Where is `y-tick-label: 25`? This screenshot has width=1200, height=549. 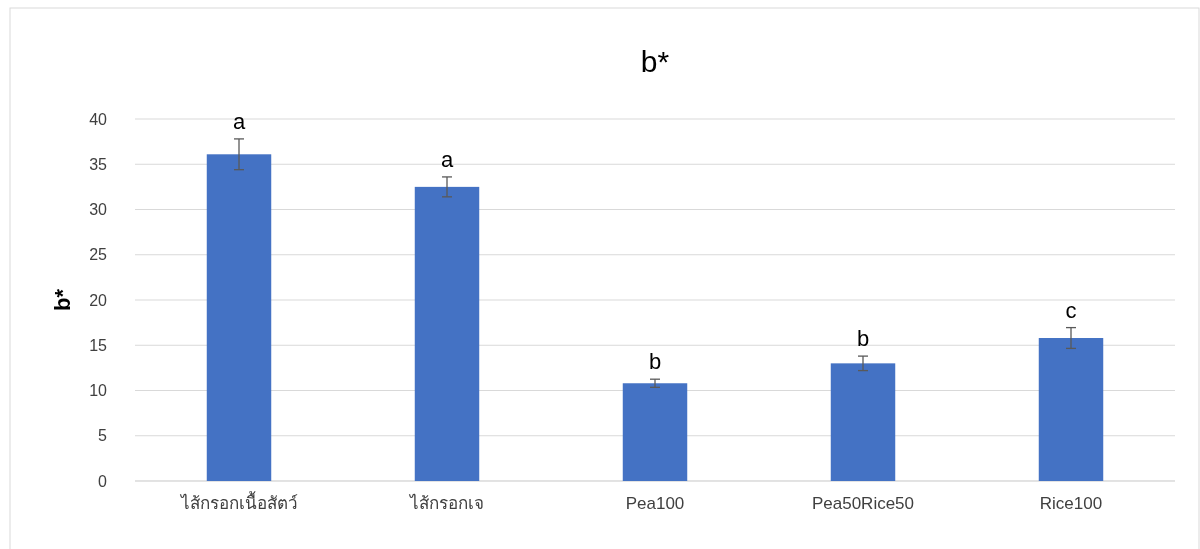
y-tick-label: 25 is located at coordinates (98, 255).